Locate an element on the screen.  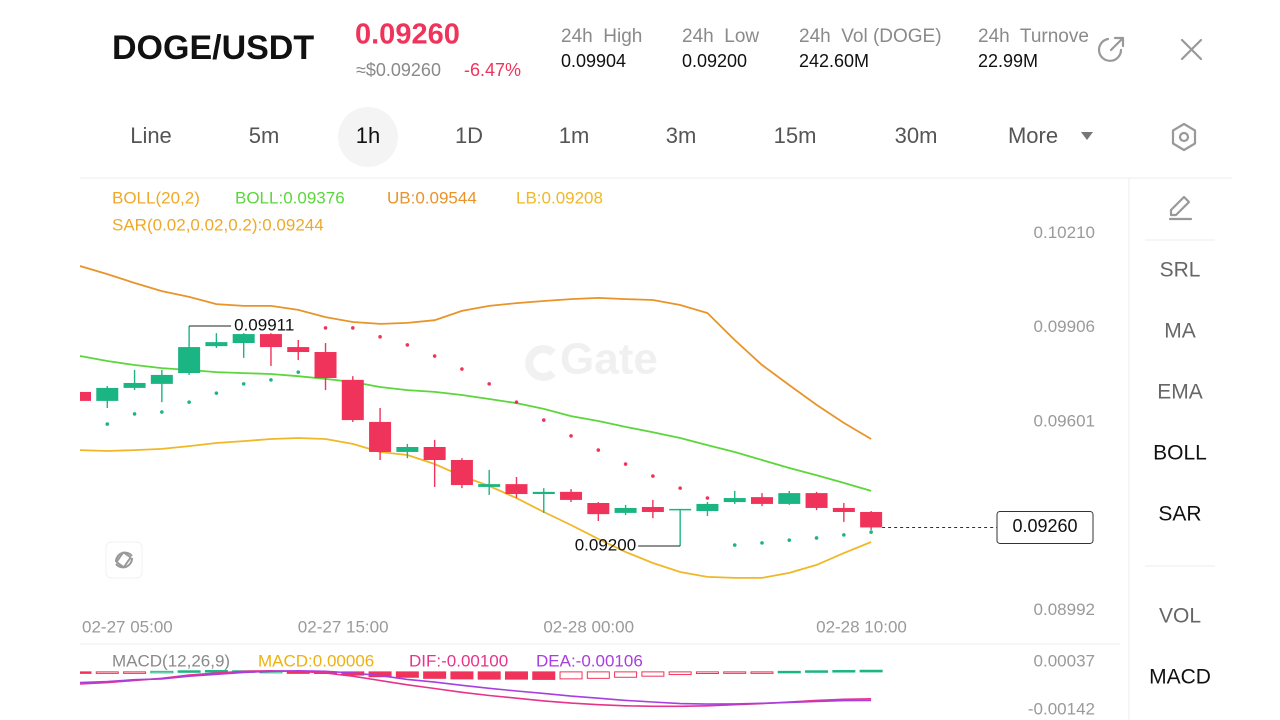
indicator-tool: SAR is located at coordinates (1179, 514).